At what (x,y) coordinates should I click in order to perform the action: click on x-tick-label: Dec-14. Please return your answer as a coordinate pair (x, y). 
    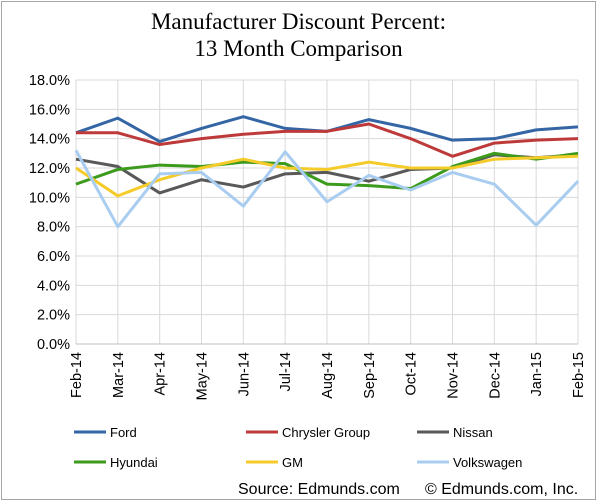
    Looking at the image, I should click on (495, 375).